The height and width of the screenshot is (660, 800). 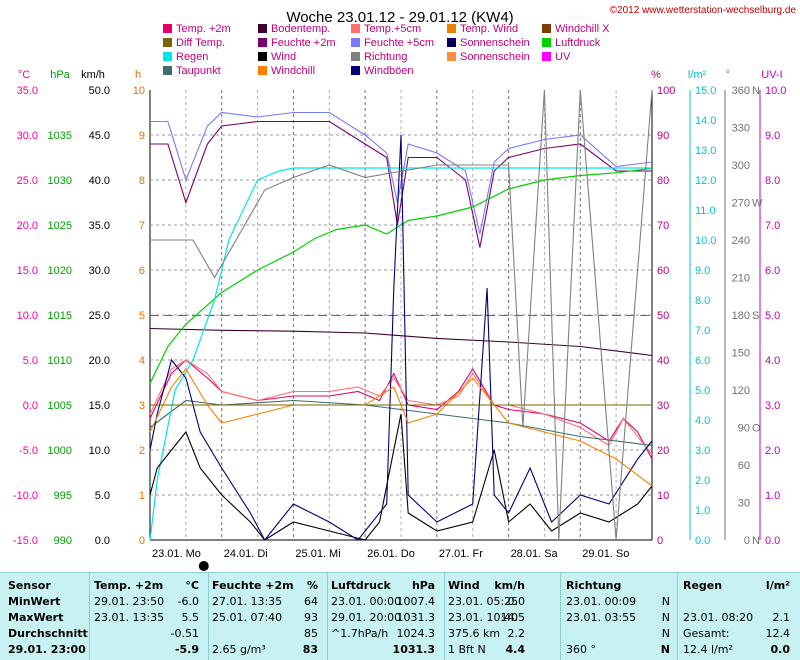 I want to click on tick-label-uv: 6.0, so click(x=772, y=271).